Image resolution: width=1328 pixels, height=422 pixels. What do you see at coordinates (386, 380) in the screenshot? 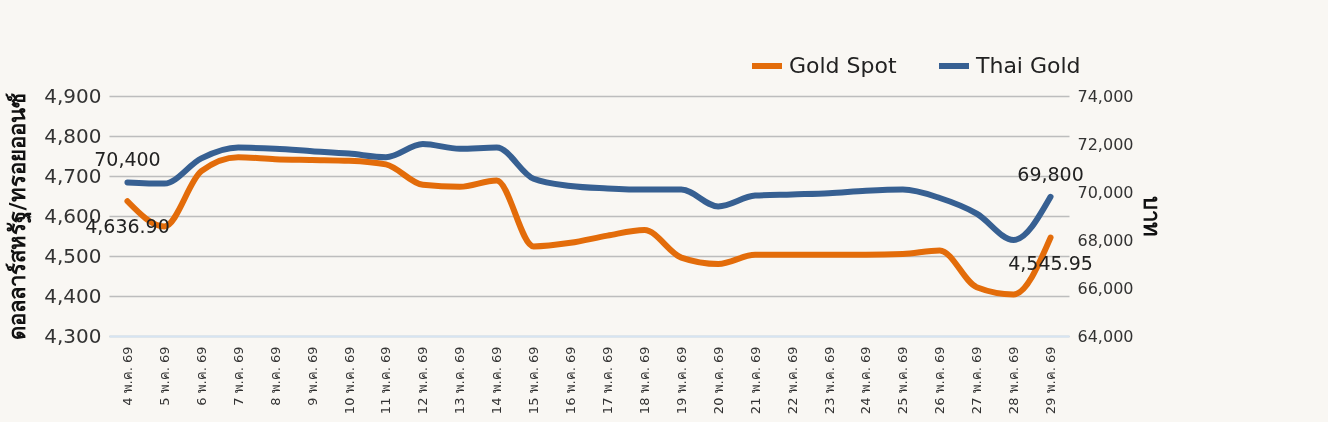
I see `x-tick-label: 11 พ.ค. 69` at bounding box center [386, 380].